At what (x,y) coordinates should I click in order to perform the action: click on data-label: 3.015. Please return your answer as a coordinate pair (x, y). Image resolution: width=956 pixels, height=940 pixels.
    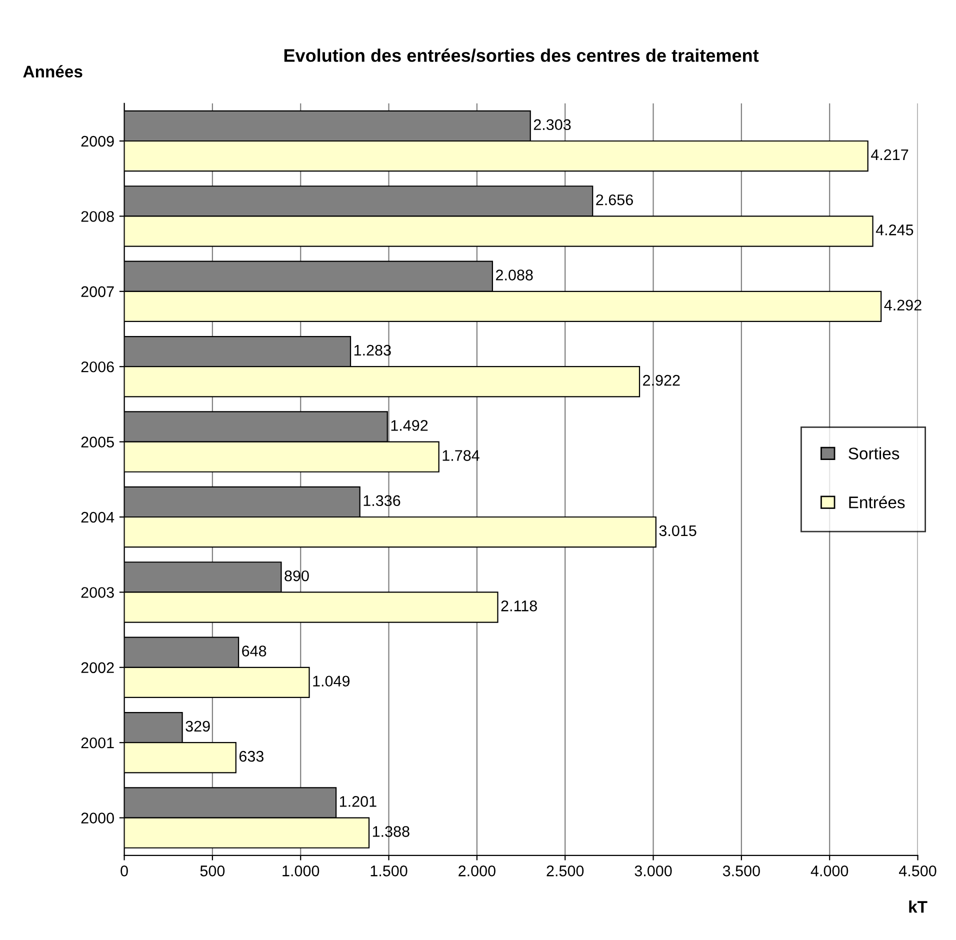
    Looking at the image, I should click on (677, 530).